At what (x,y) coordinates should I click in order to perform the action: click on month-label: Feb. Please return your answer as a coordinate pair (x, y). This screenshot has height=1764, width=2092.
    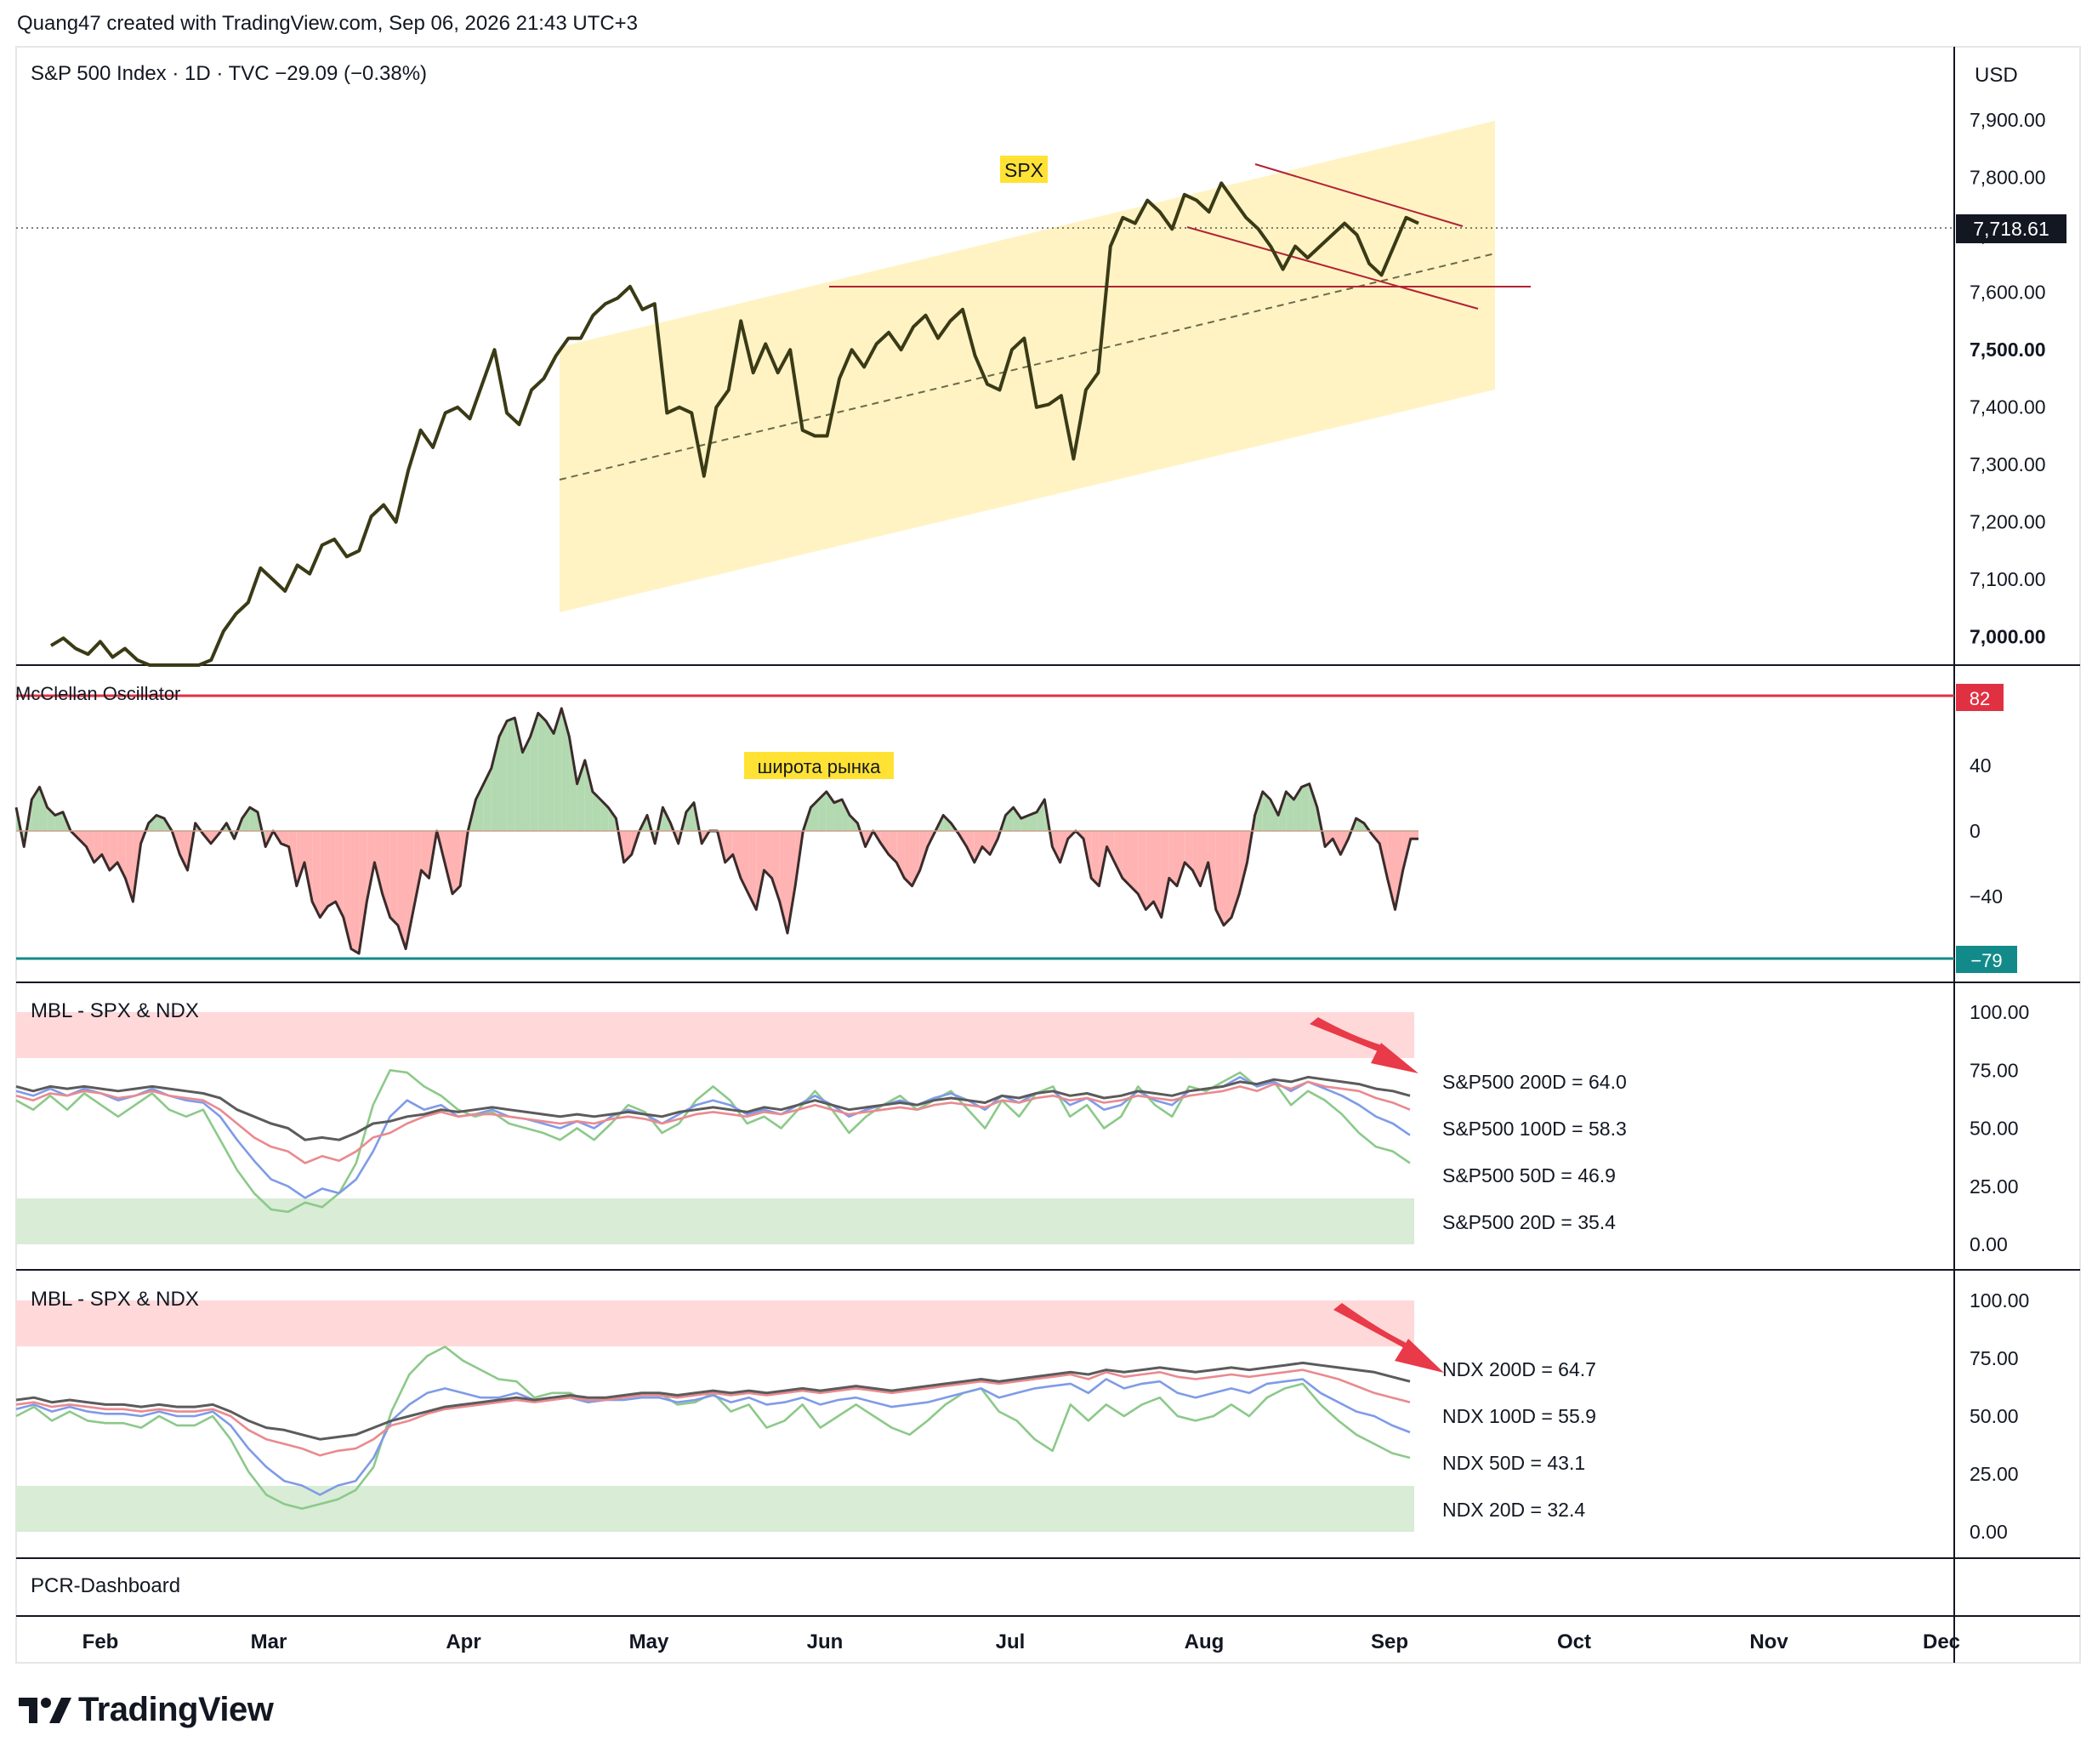
    Looking at the image, I should click on (101, 1641).